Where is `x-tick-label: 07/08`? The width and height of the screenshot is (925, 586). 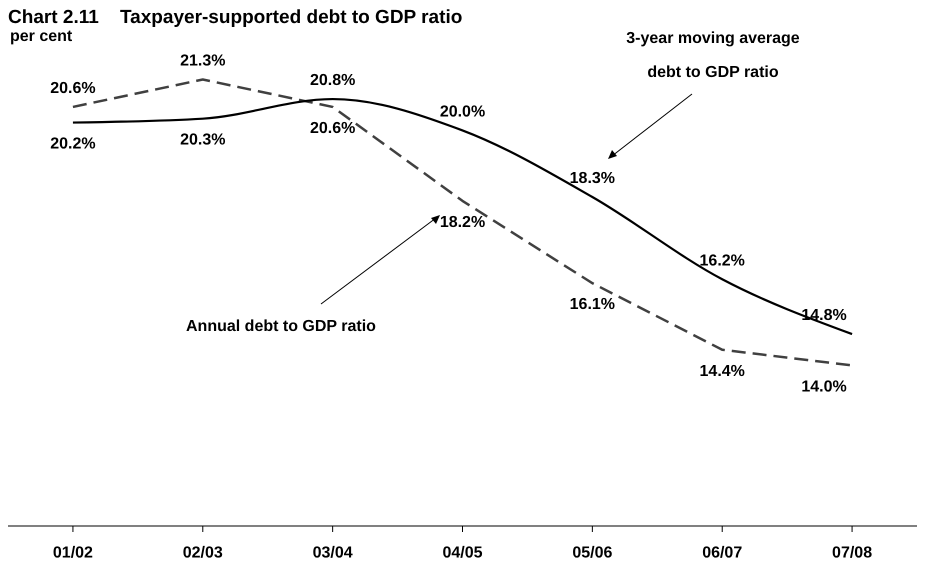 x-tick-label: 07/08 is located at coordinates (852, 553).